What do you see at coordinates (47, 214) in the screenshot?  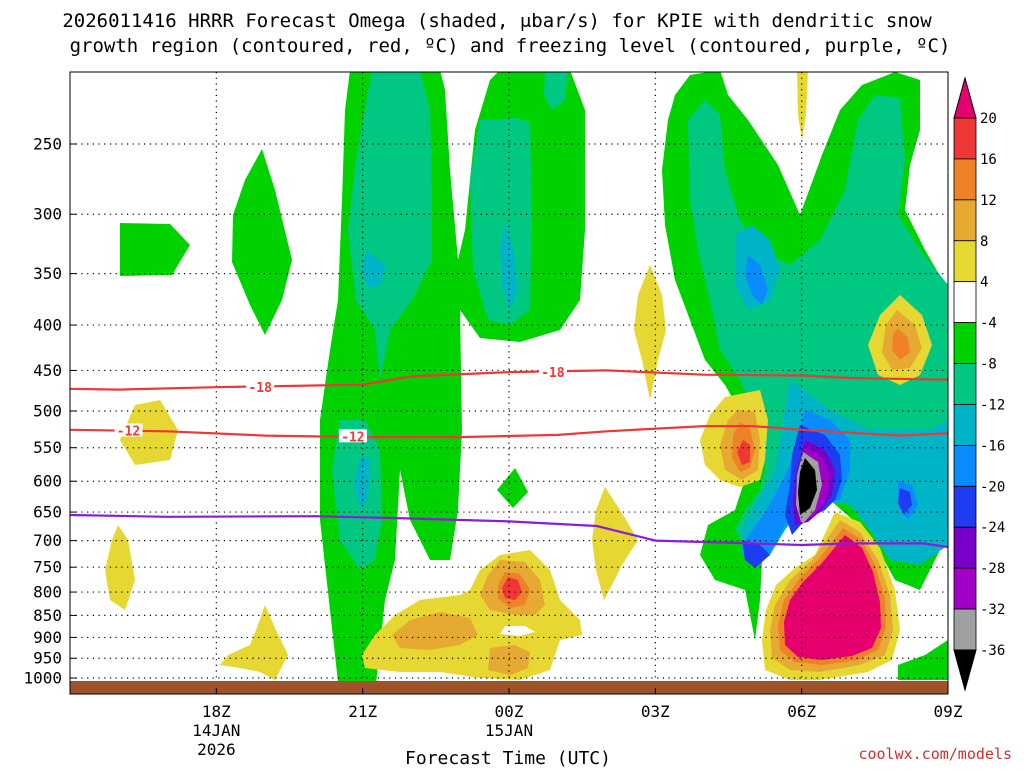 I see `y-tick-label: 300` at bounding box center [47, 214].